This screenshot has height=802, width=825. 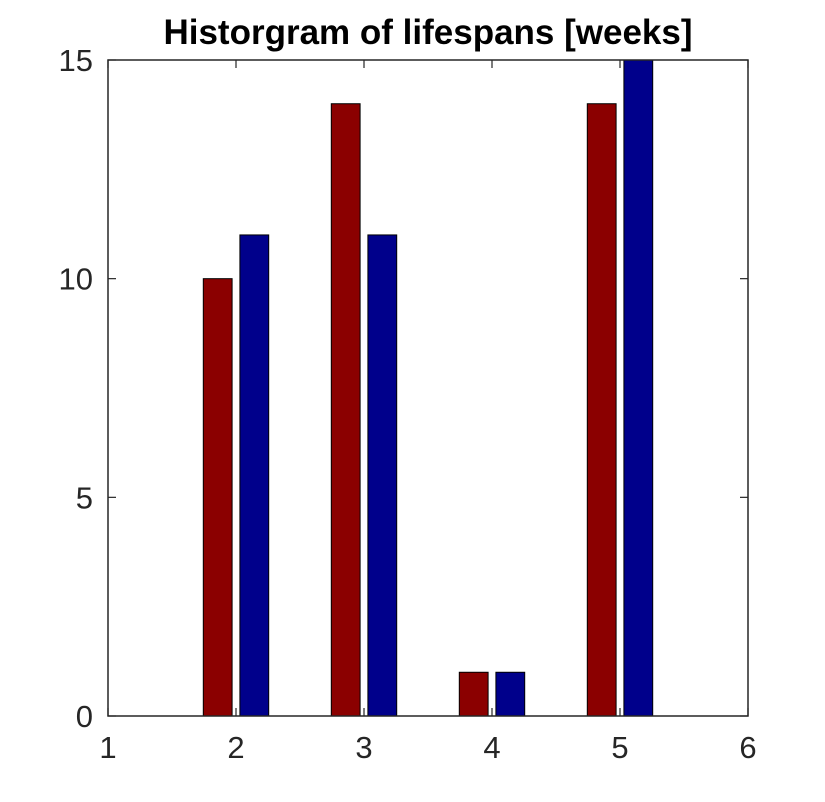 I want to click on x-tick-label-4: 4, so click(x=491, y=747).